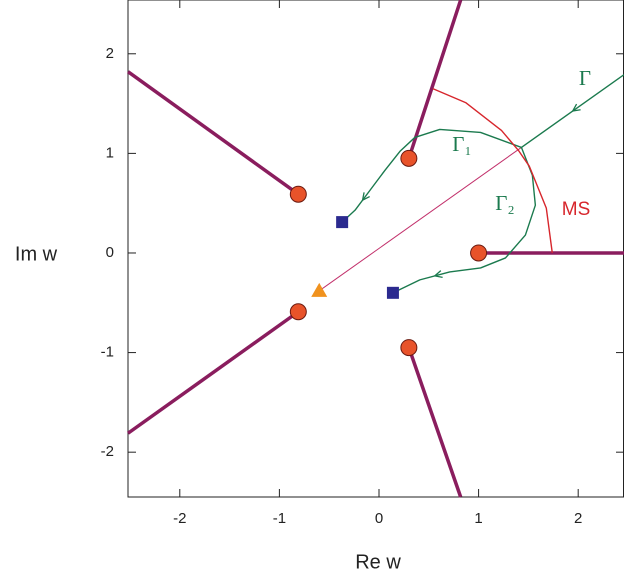 This screenshot has height=578, width=624. Describe the element at coordinates (279, 518) in the screenshot. I see `x-tick-label: -1` at that location.